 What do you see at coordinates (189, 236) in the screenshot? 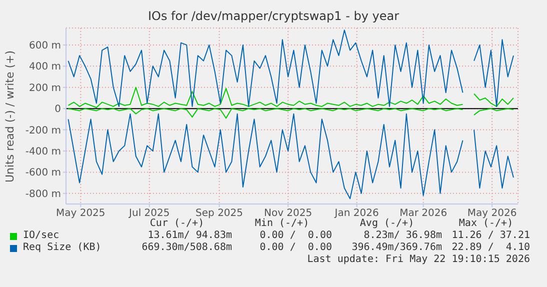
I see `text: 13.61m/ 94.83m` at bounding box center [189, 236].